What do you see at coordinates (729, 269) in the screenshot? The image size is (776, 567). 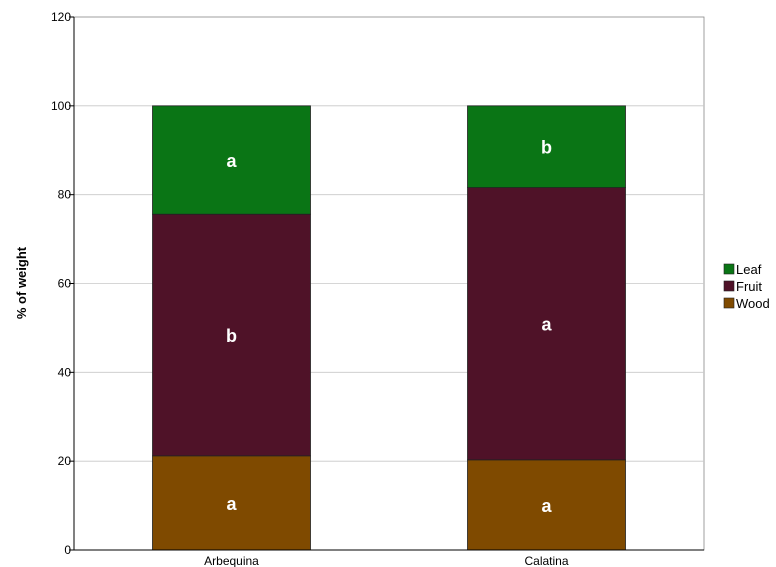 I see `legend-swatch-leaf` at bounding box center [729, 269].